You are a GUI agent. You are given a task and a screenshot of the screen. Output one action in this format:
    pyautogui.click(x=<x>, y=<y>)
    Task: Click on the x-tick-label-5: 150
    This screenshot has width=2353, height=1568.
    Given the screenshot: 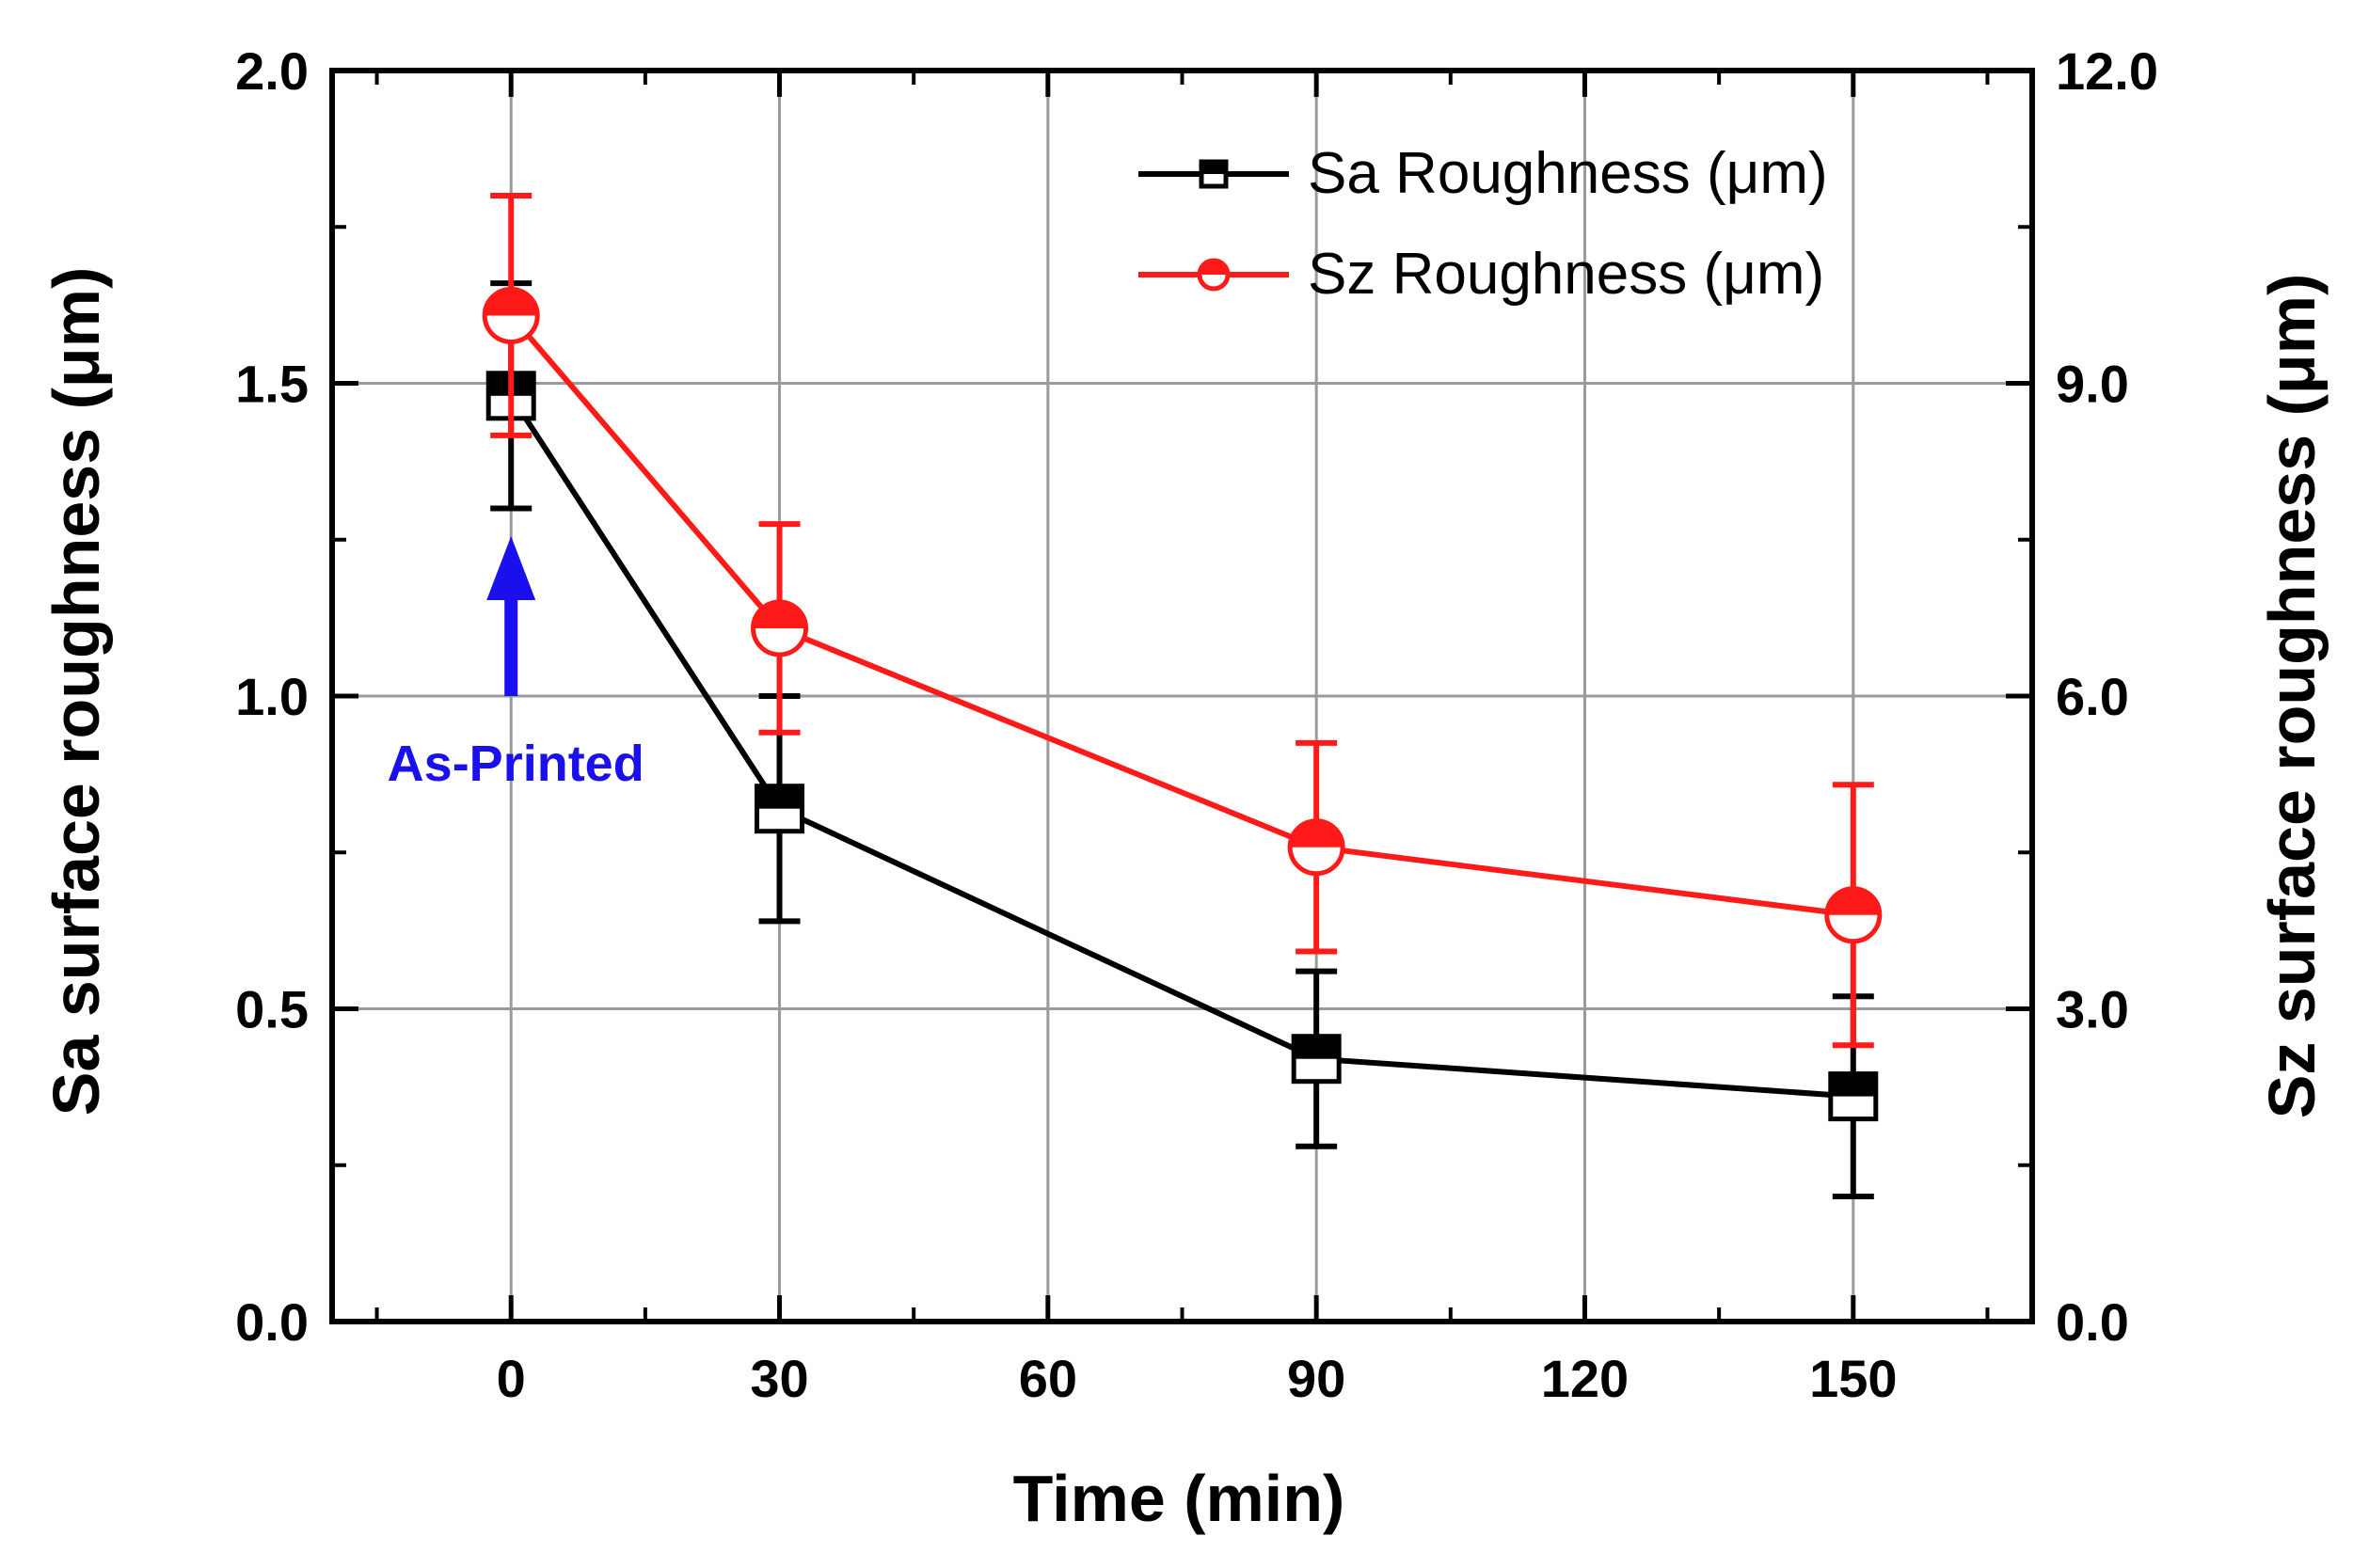 What is the action you would take?
    pyautogui.click(x=1853, y=1378)
    